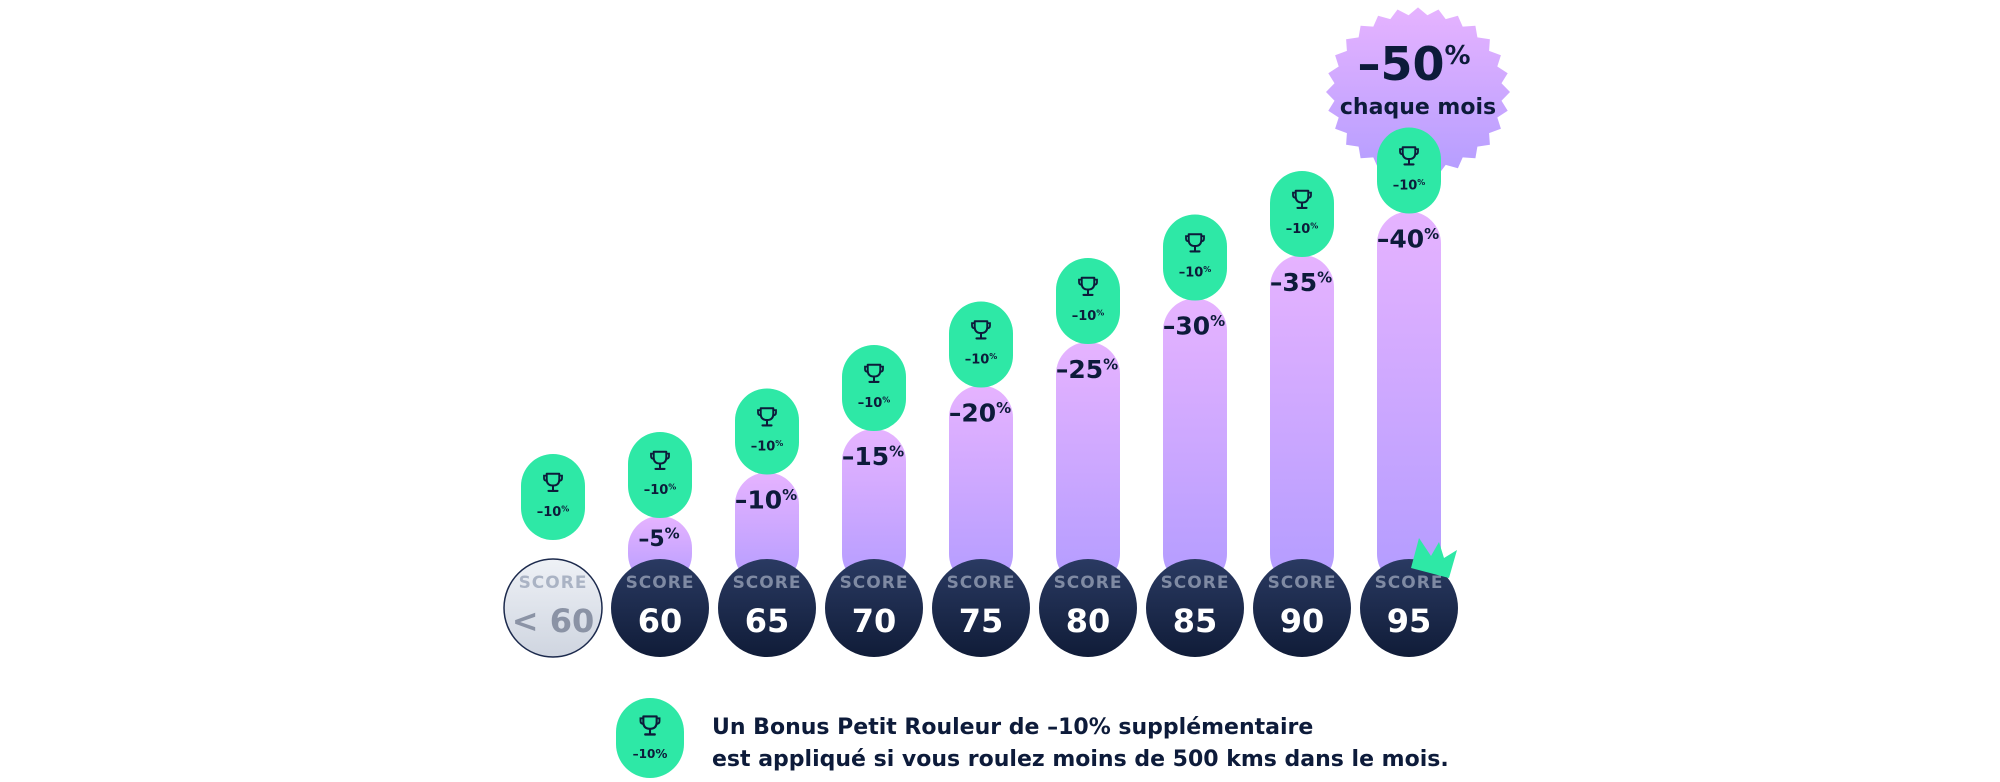 The height and width of the screenshot is (782, 2000). Describe the element at coordinates (1457, 56) in the screenshot. I see `highlight-value-unit: %` at that location.